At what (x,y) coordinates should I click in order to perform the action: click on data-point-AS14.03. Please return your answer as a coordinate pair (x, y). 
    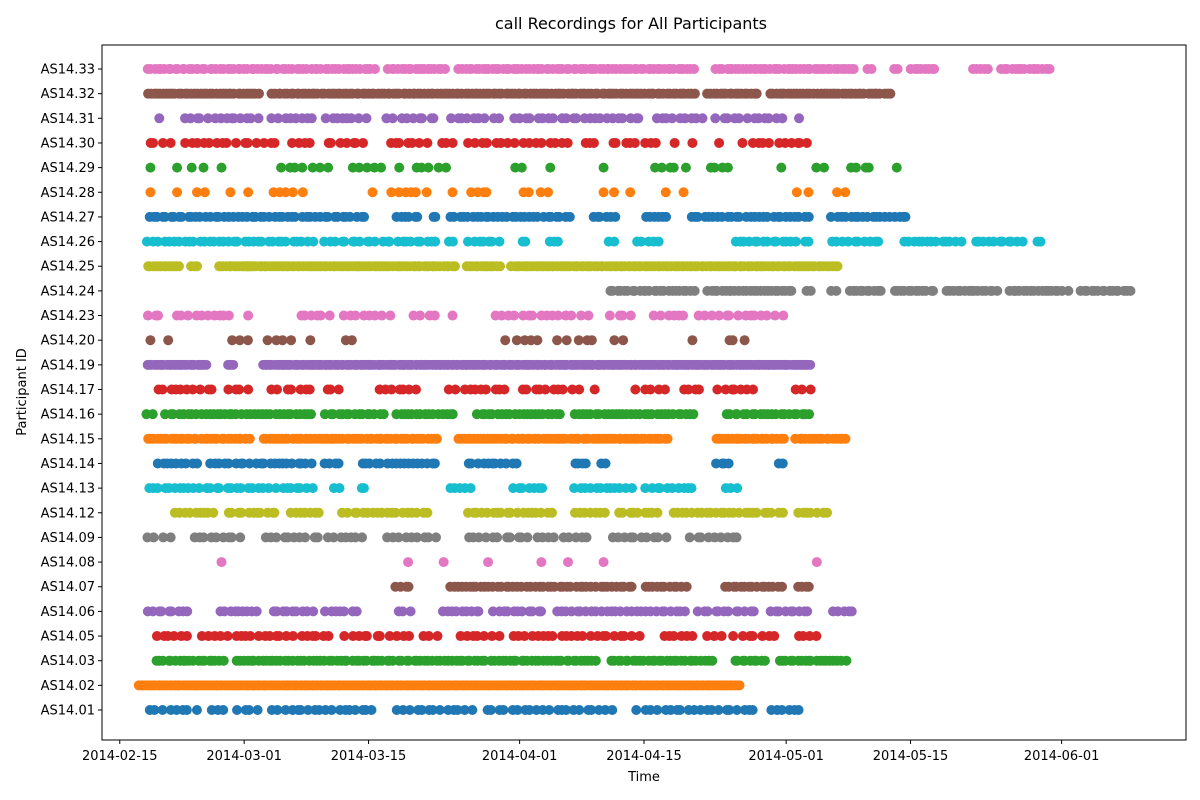
    Looking at the image, I should click on (223, 660).